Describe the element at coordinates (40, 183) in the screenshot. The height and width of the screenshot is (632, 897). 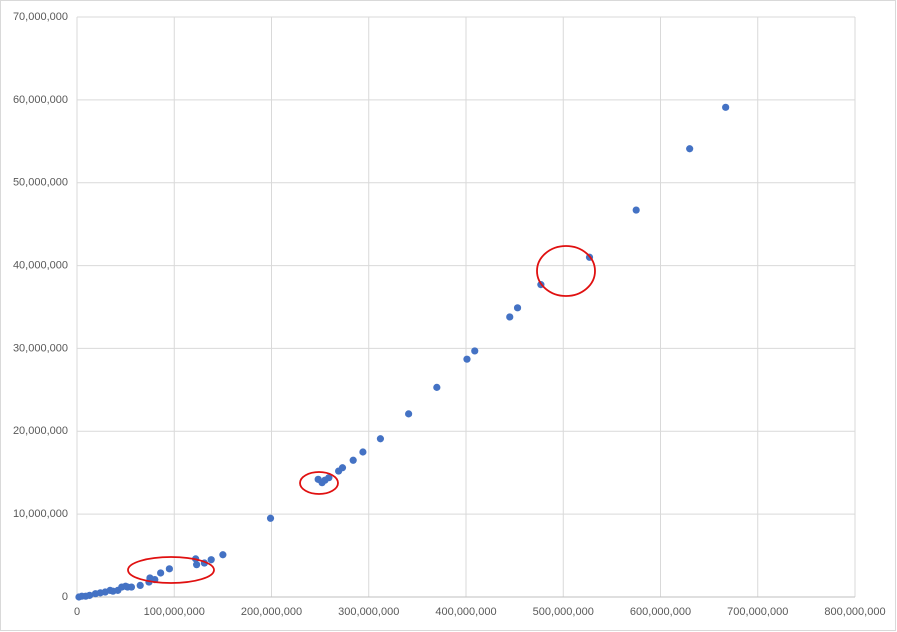
I see `y-tick-label: 50,000,000` at that location.